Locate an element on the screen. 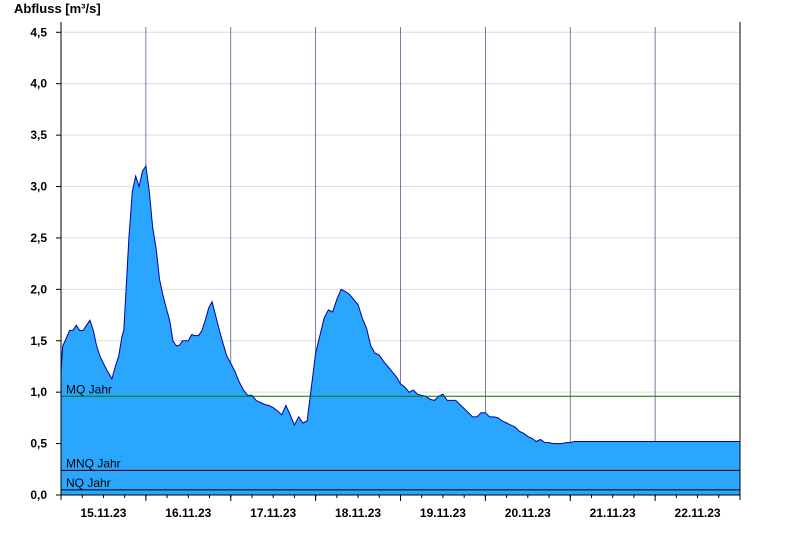 Image resolution: width=800 pixels, height=550 pixels. y-tick-label: 2,5 is located at coordinates (38, 238).